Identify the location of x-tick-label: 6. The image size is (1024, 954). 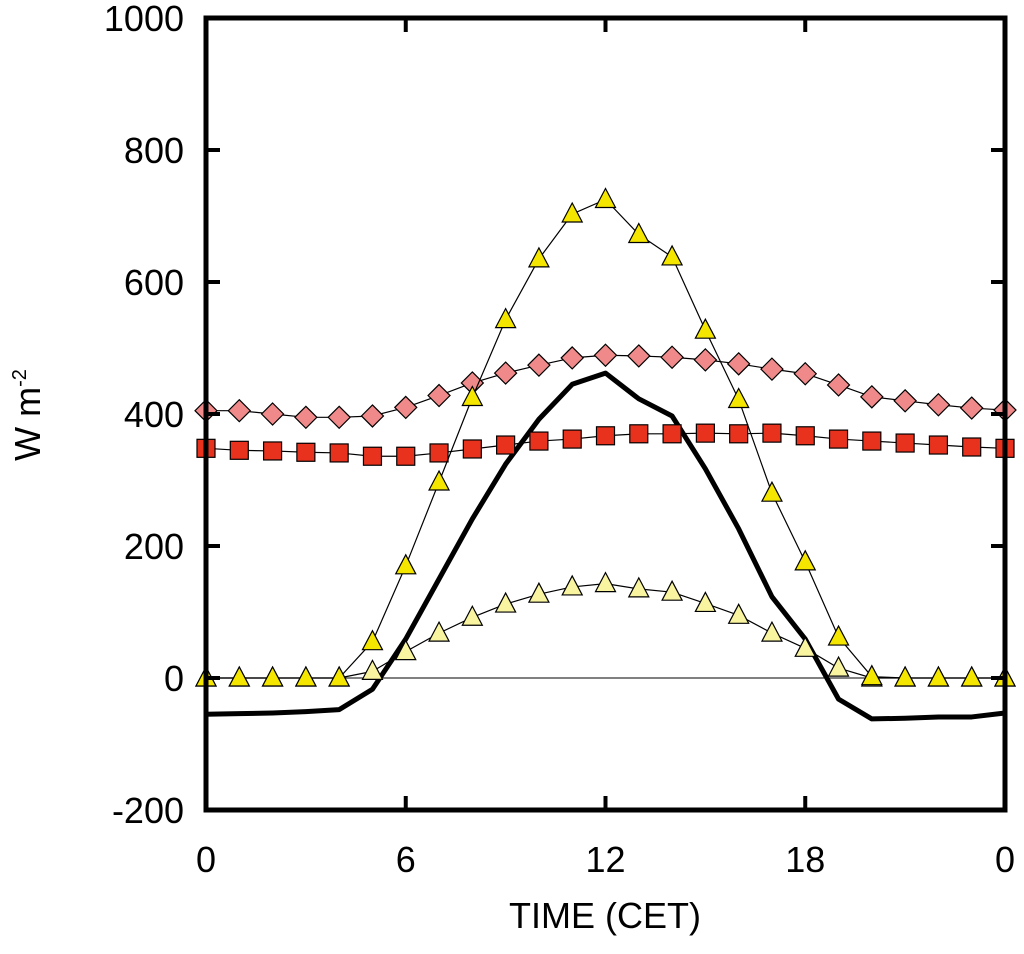
(406, 859).